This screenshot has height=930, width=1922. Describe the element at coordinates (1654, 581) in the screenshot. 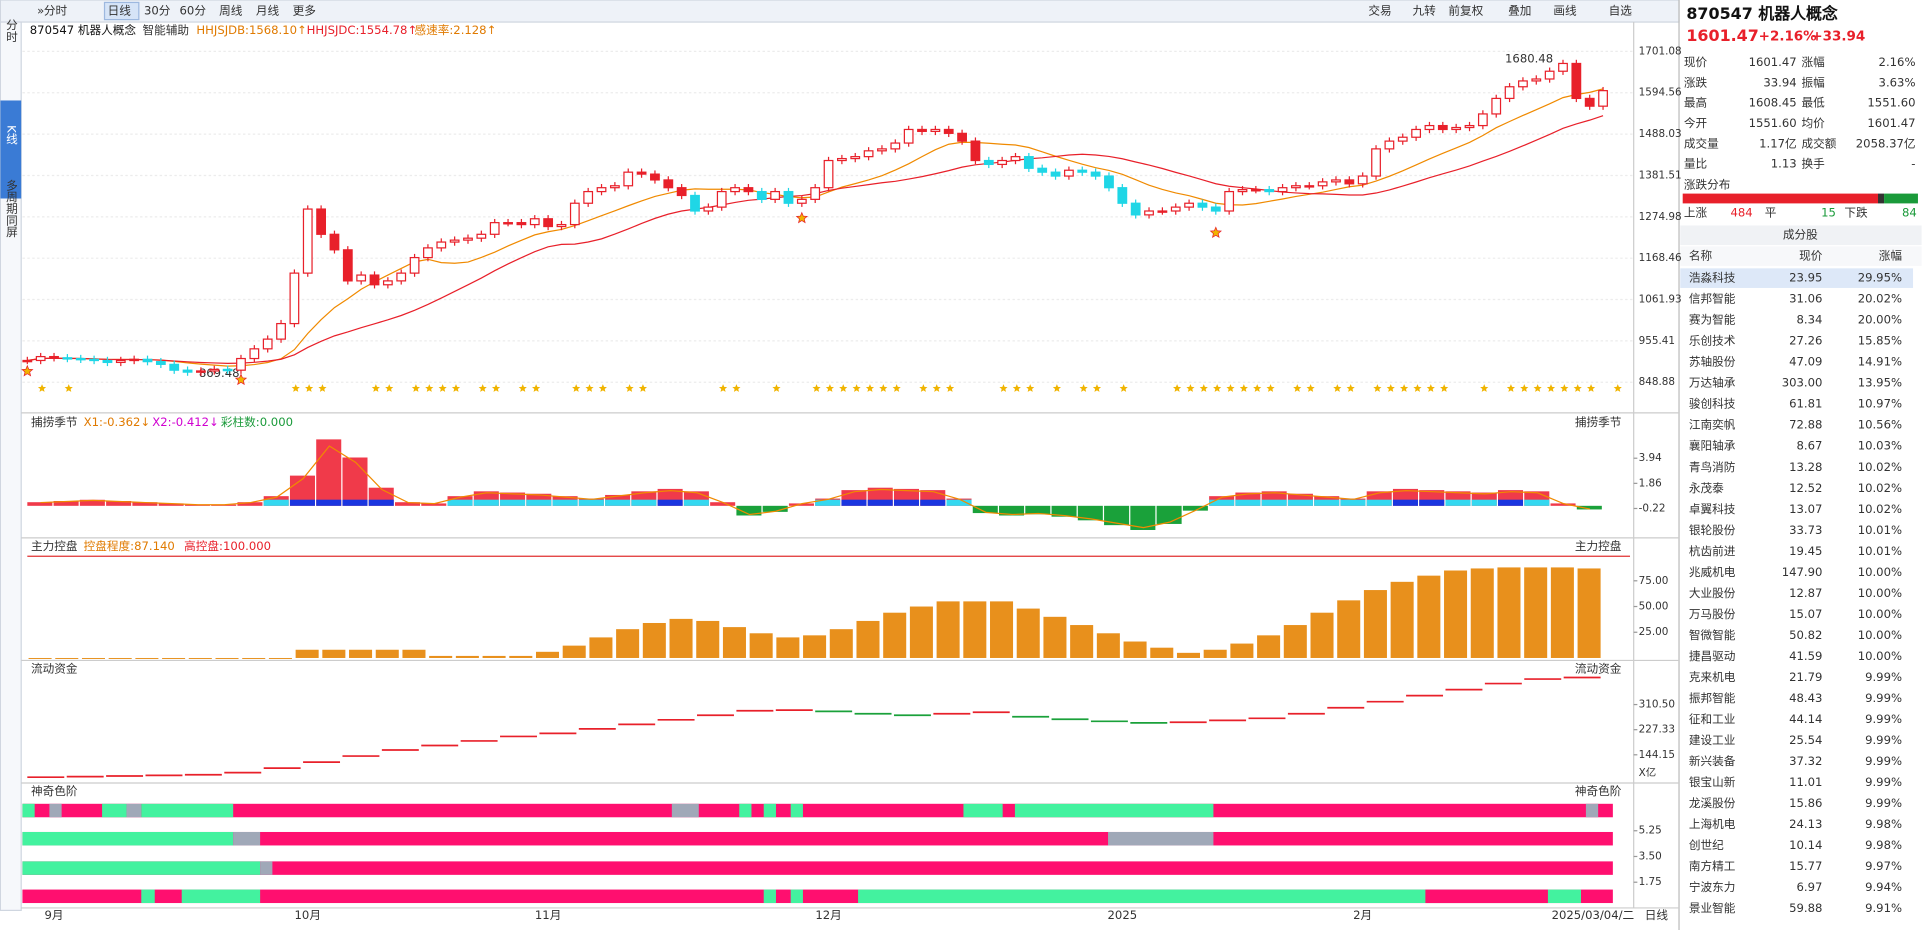

I see `y-tick-label: 75.00` at that location.